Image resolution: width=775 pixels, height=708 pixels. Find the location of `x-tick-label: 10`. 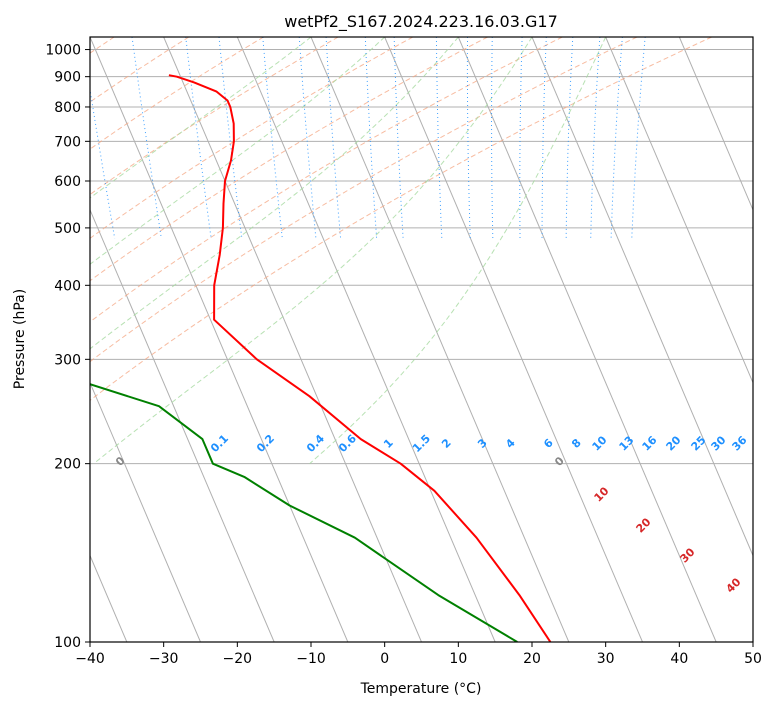

x-tick-label: 10 is located at coordinates (458, 659).